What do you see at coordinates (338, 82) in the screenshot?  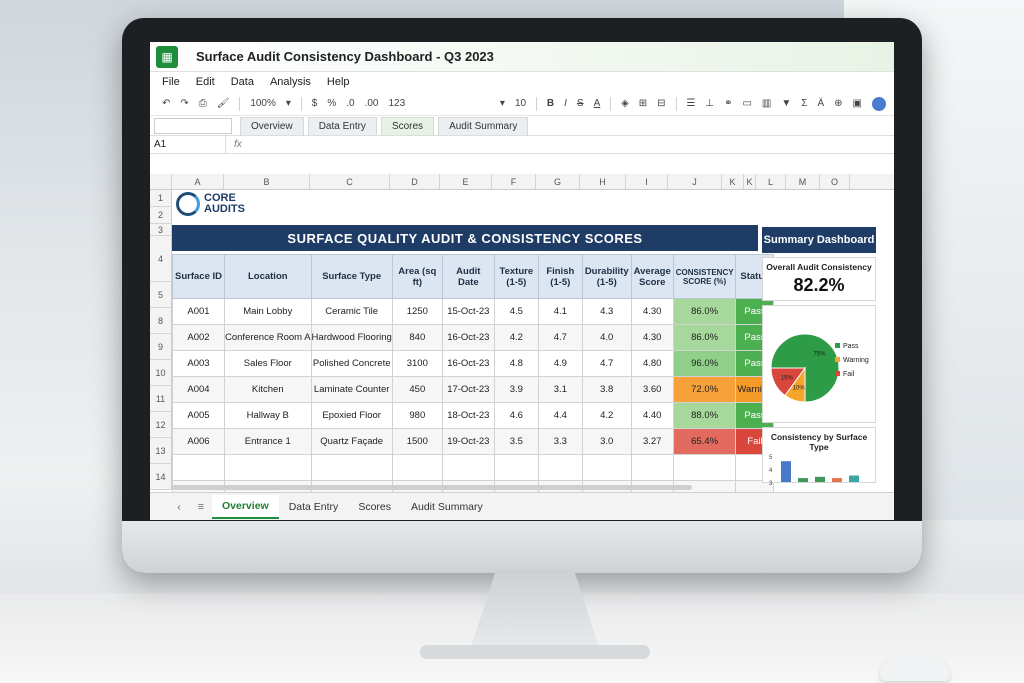 I see `menu-help: Help` at bounding box center [338, 82].